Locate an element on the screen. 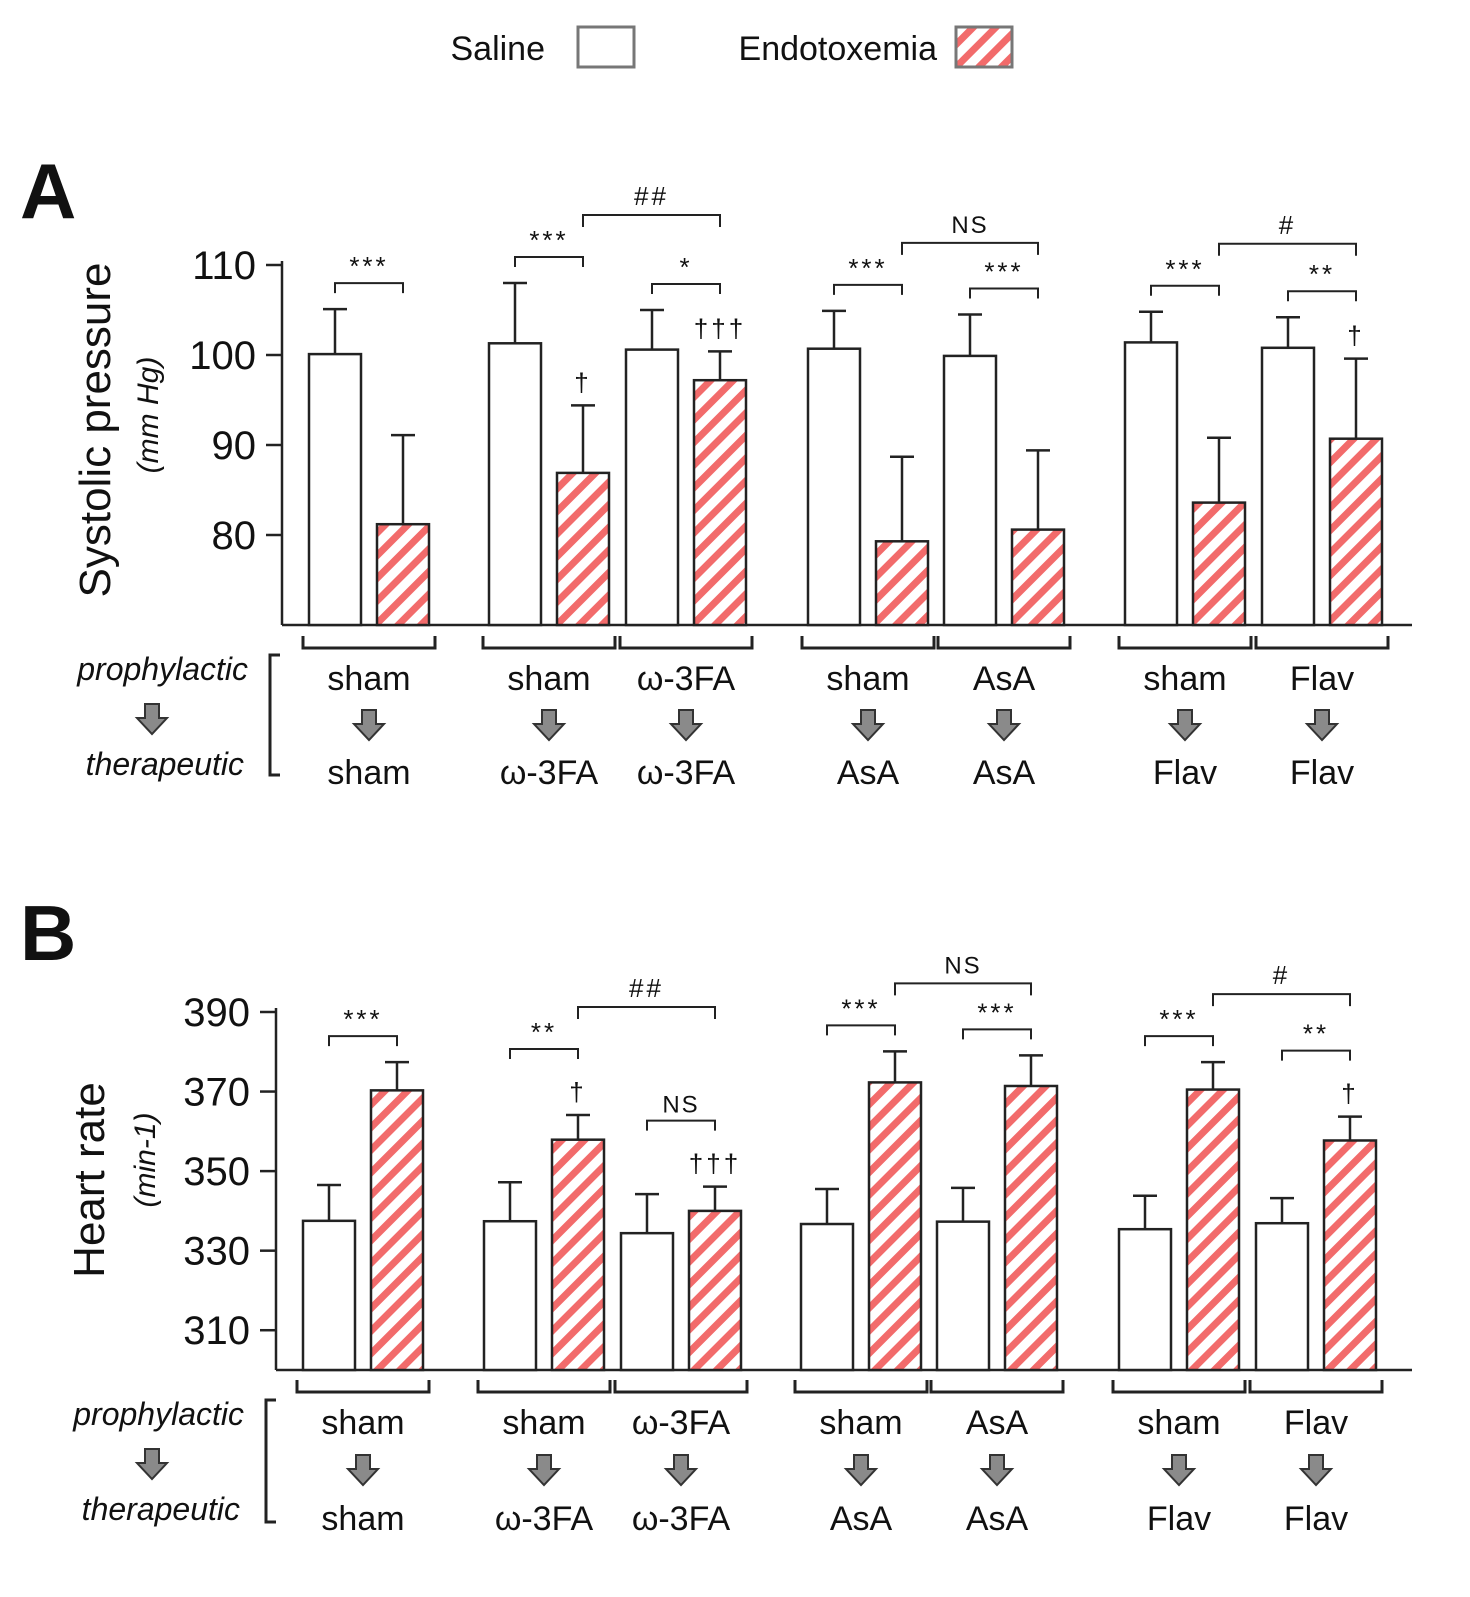  group-prophylactic-label: ω-3FA is located at coordinates (686, 679).